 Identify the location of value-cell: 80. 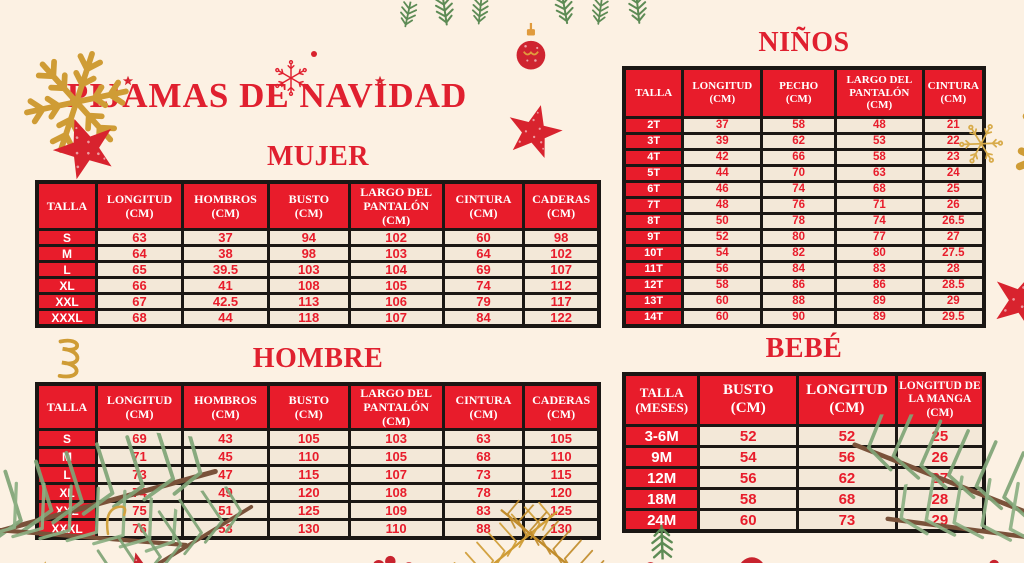
(879, 253).